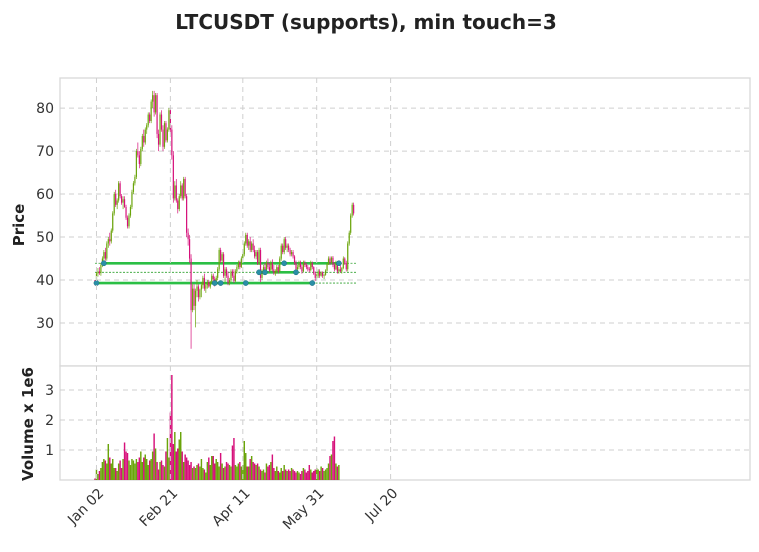 The height and width of the screenshot is (552, 759). I want to click on volume-y-tick: 3, so click(49, 391).